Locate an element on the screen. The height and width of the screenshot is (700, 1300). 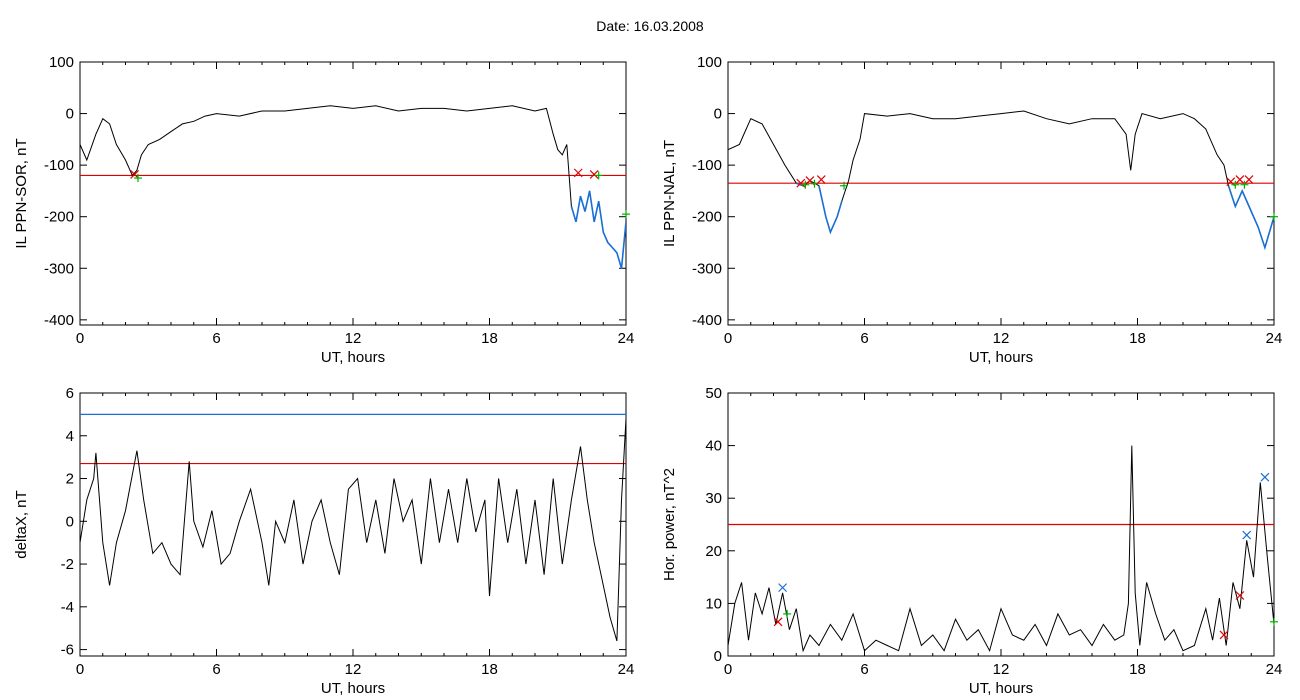
y-axis-label: deltaX, nT is located at coordinates (21, 524).